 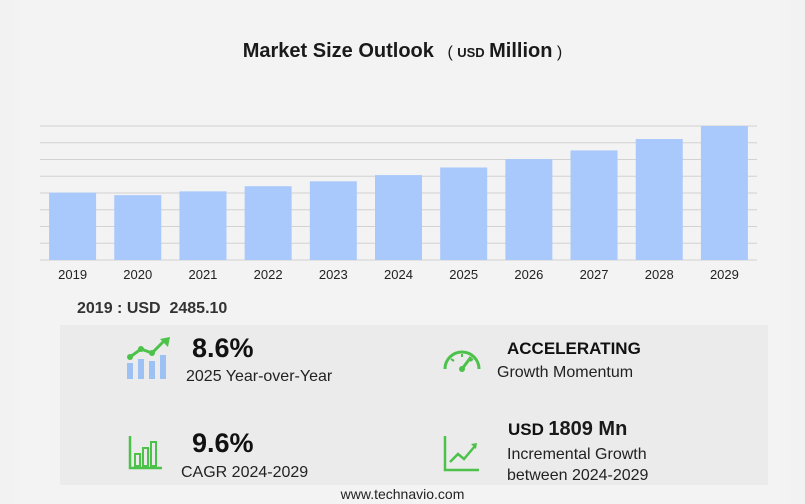 I want to click on x-tick-label-2028: 2028, so click(x=659, y=274).